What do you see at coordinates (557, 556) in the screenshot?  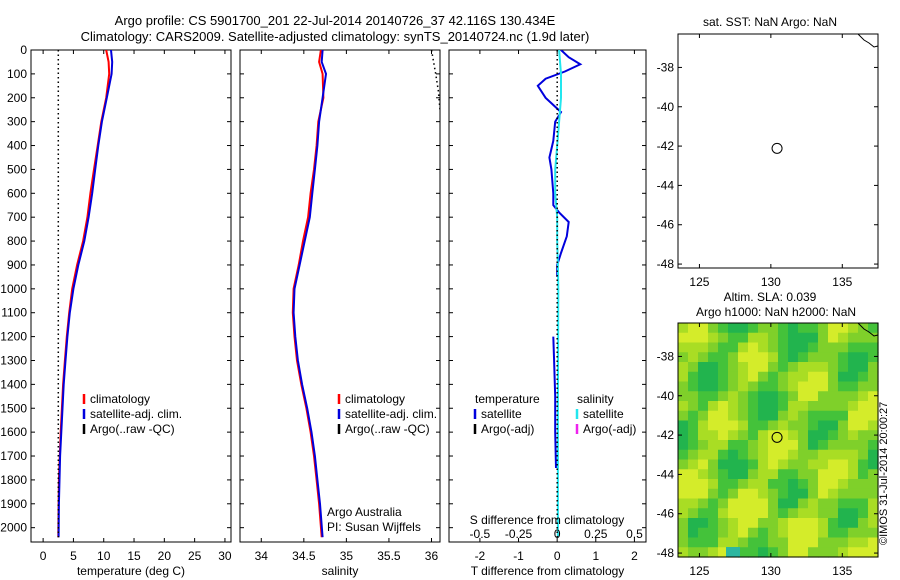 I see `difference-profile-xtick-label: 0` at bounding box center [557, 556].